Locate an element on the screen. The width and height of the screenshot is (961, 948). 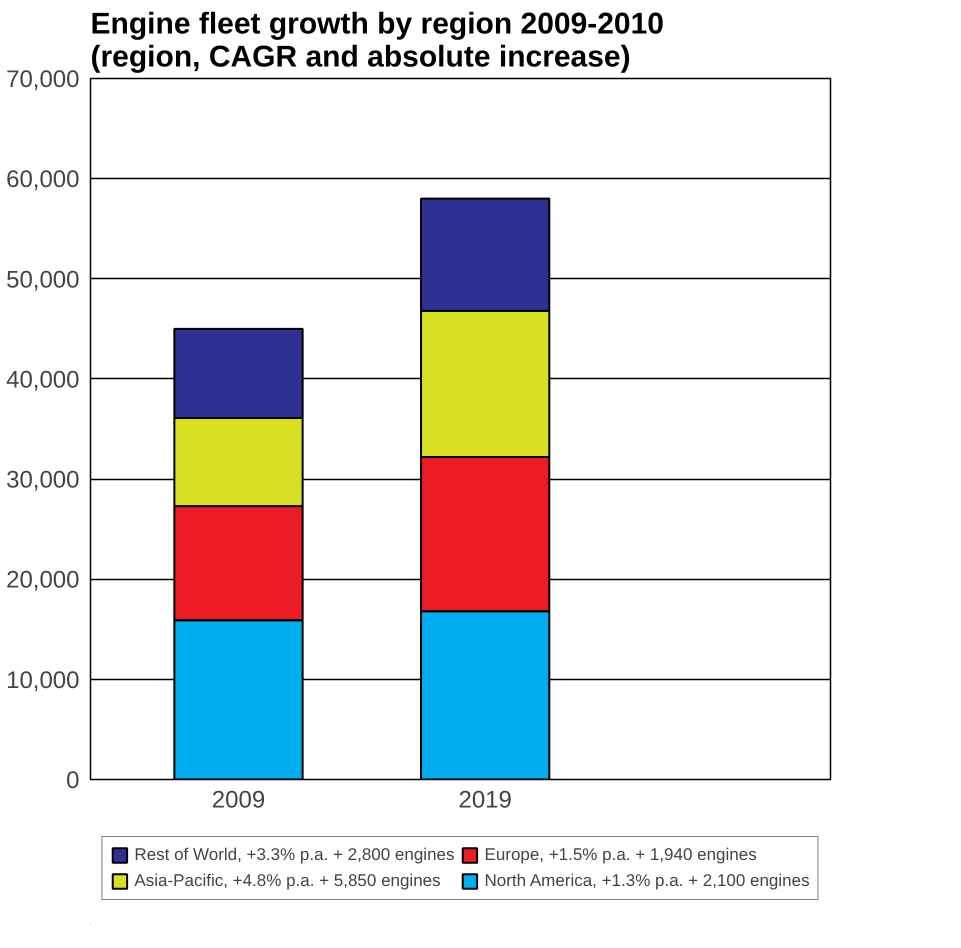
legend-label: Europe, +1.5% p.a. + 1,940 engines is located at coordinates (620, 854).